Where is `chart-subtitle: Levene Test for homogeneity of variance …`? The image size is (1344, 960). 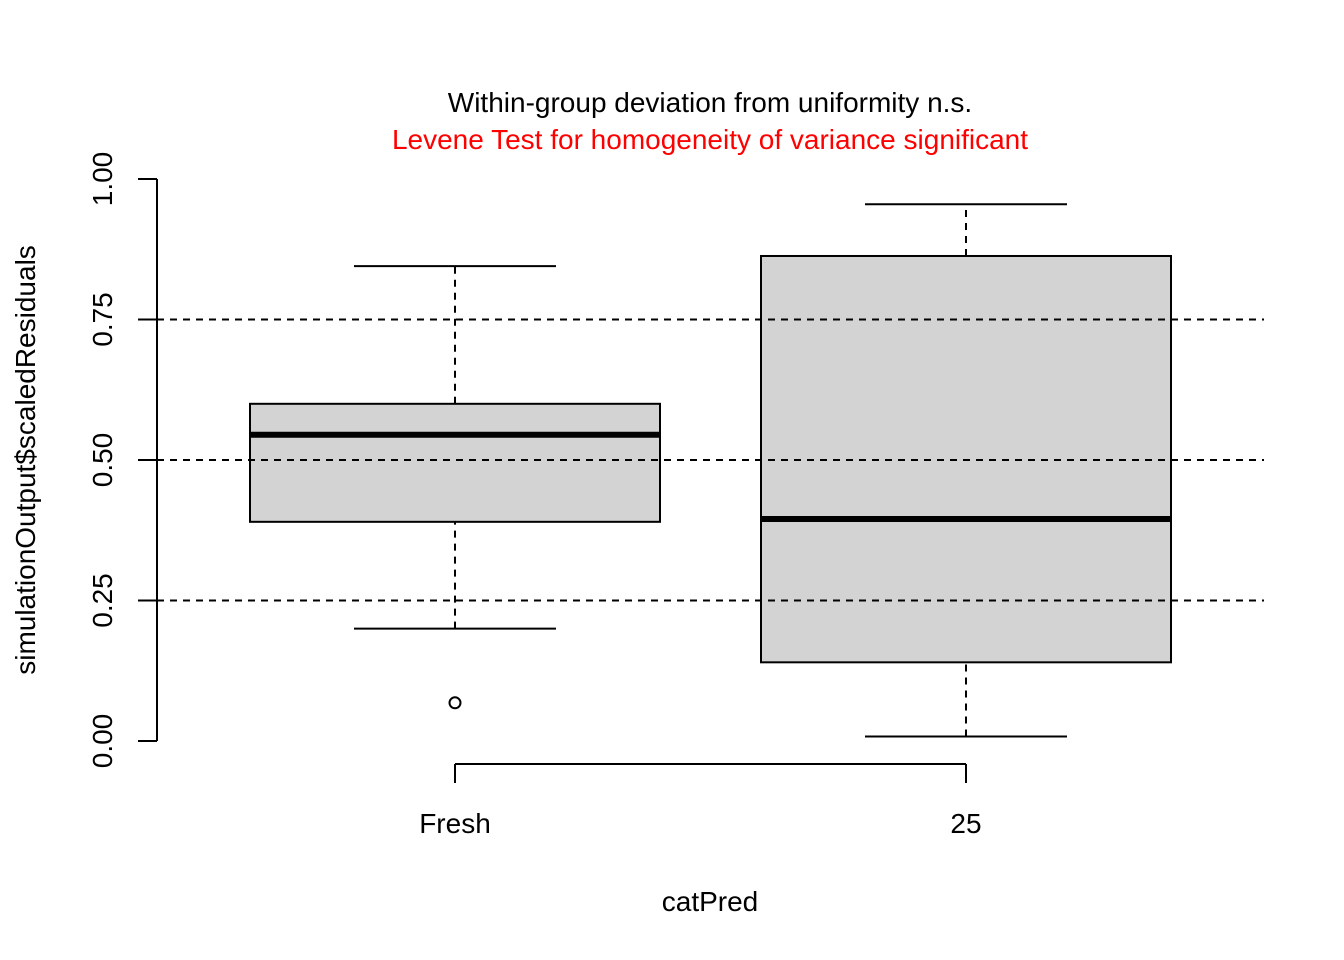 chart-subtitle: Levene Test for homogeneity of variance … is located at coordinates (710, 139).